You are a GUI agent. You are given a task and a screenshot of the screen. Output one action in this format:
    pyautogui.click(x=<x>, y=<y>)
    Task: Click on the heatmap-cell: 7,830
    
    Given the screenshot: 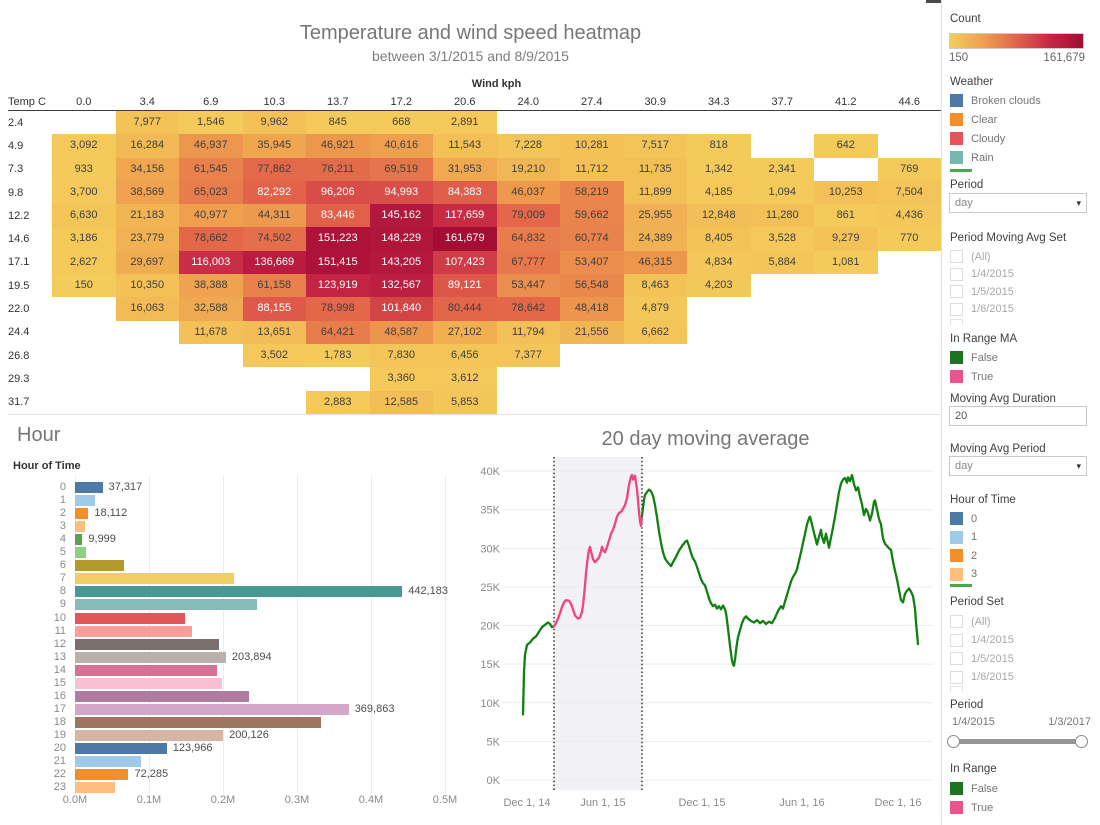 What is the action you would take?
    pyautogui.click(x=401, y=355)
    